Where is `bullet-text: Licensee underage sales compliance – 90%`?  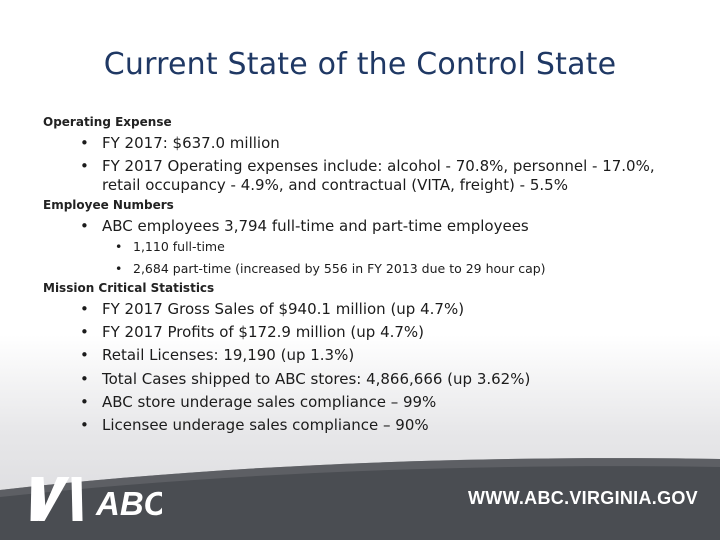
bullet-text: Licensee underage sales compliance – 90% is located at coordinates (265, 425).